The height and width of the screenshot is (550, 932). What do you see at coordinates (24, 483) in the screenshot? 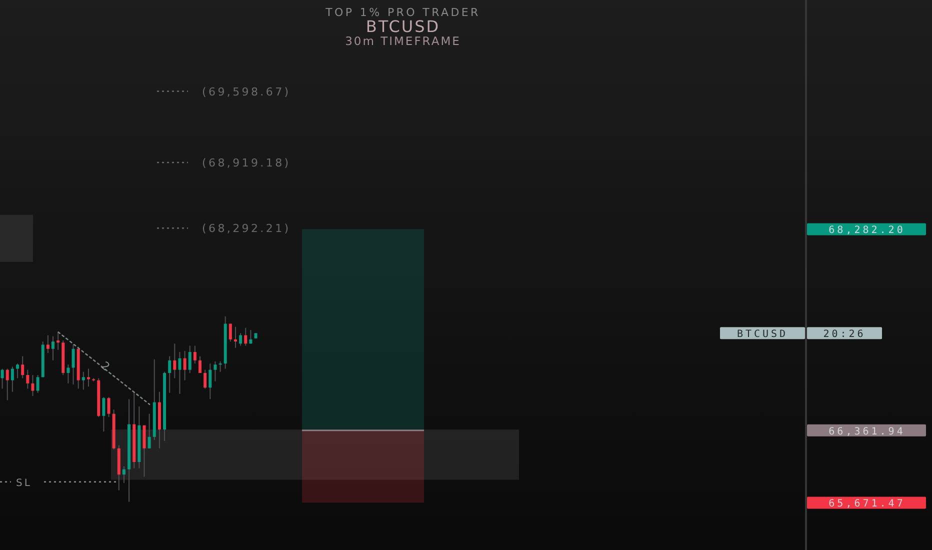
I see `ref-line-label: SL` at bounding box center [24, 483].